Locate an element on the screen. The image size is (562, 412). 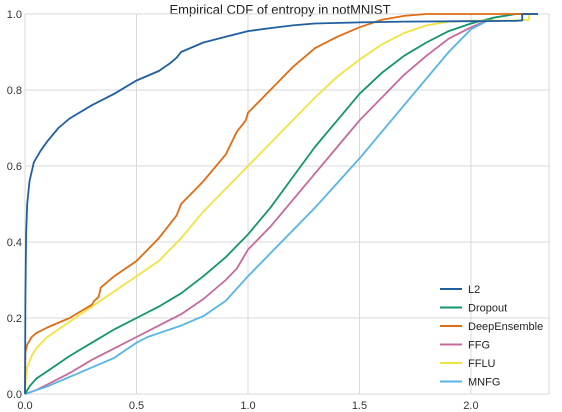
y-tick-label: 0.0 is located at coordinates (14, 395).